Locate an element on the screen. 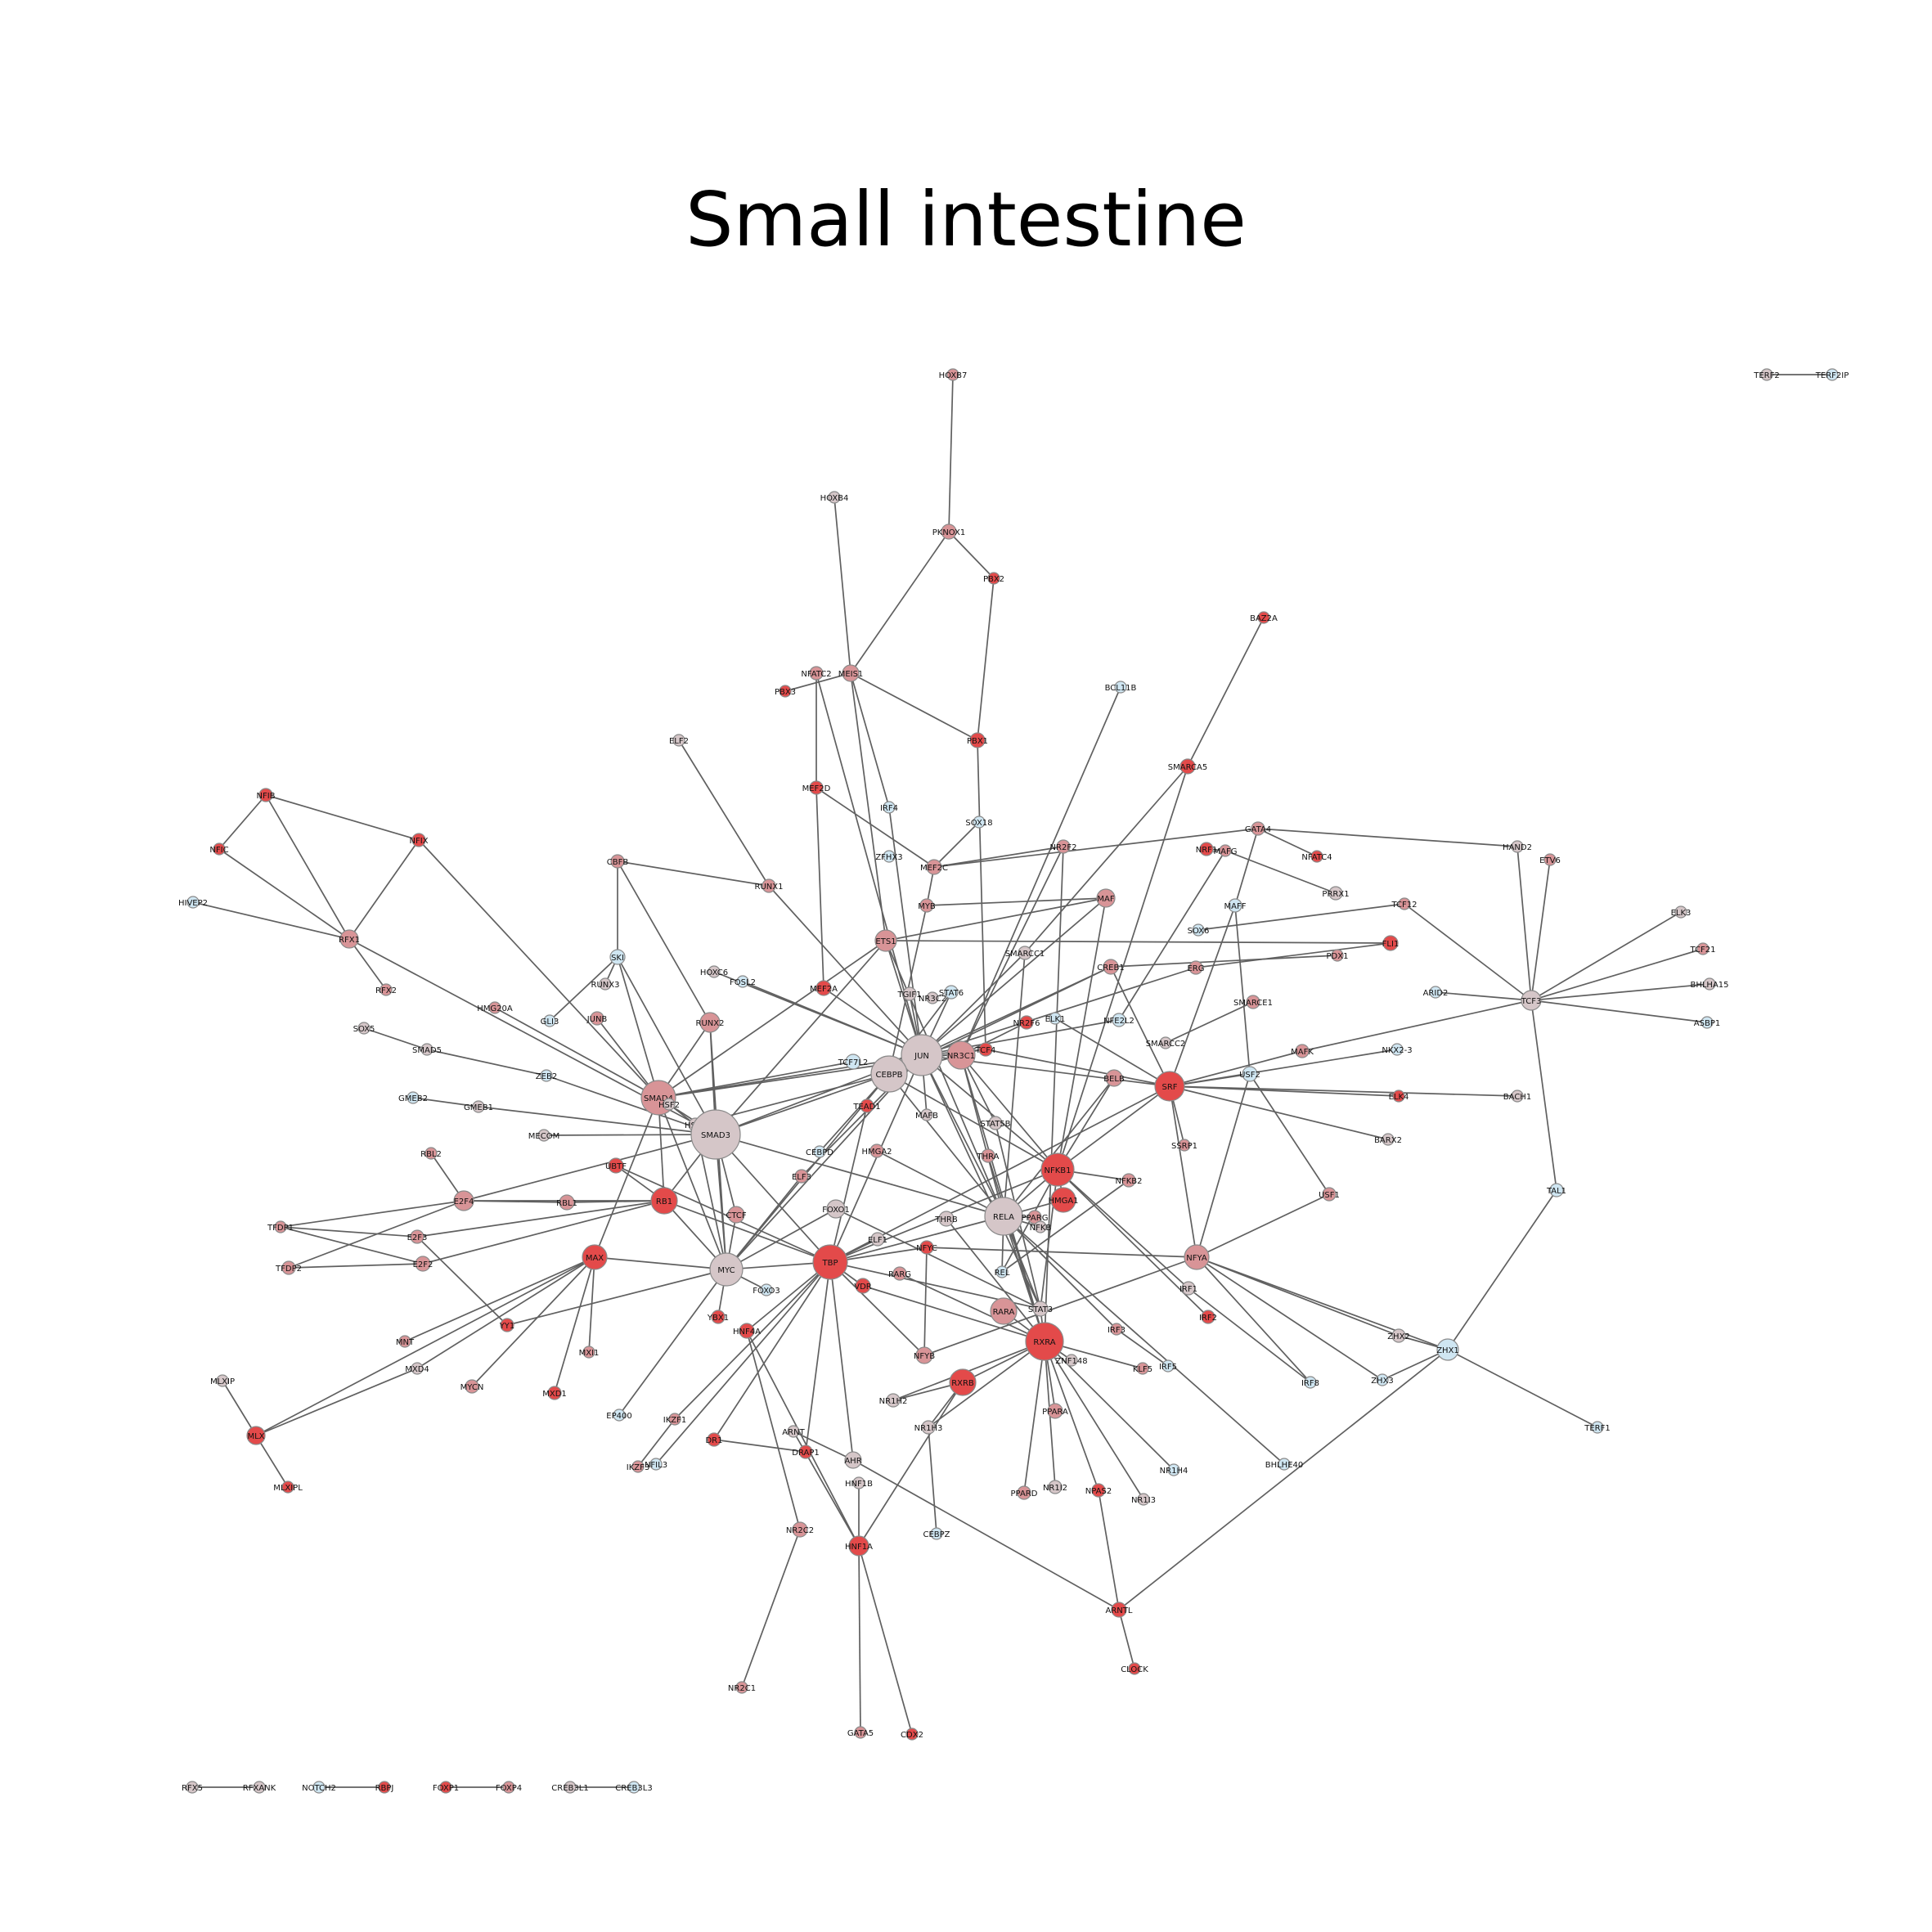 Image resolution: width=1932 pixels, height=1932 pixels. node-TCF12: TCF12 is located at coordinates (1404, 904).